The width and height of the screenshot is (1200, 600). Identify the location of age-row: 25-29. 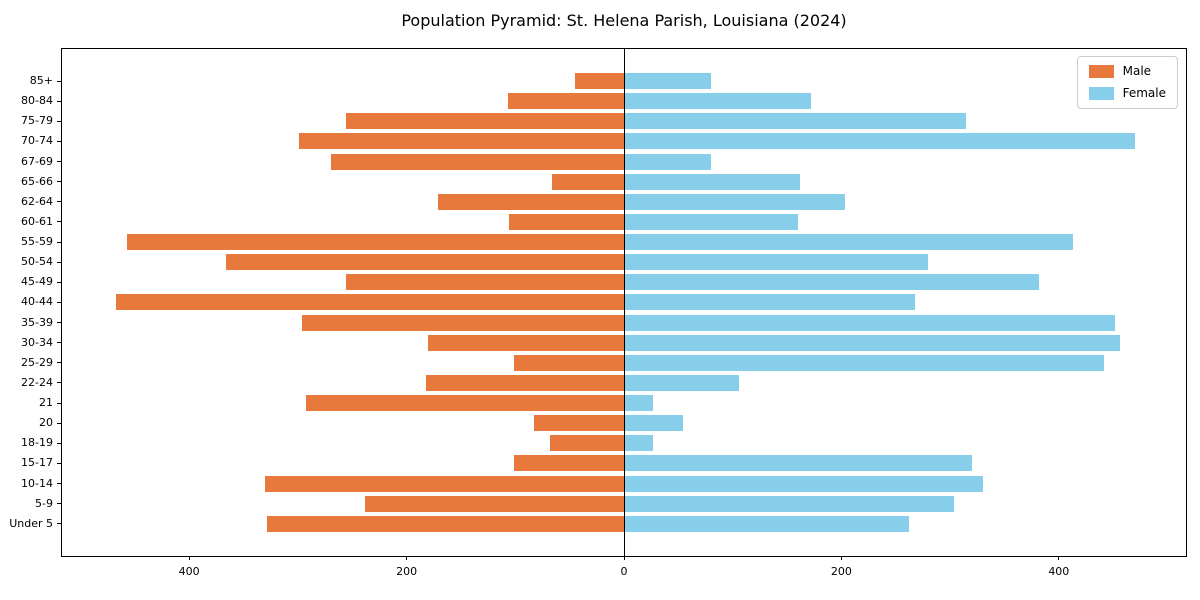
(603, 363).